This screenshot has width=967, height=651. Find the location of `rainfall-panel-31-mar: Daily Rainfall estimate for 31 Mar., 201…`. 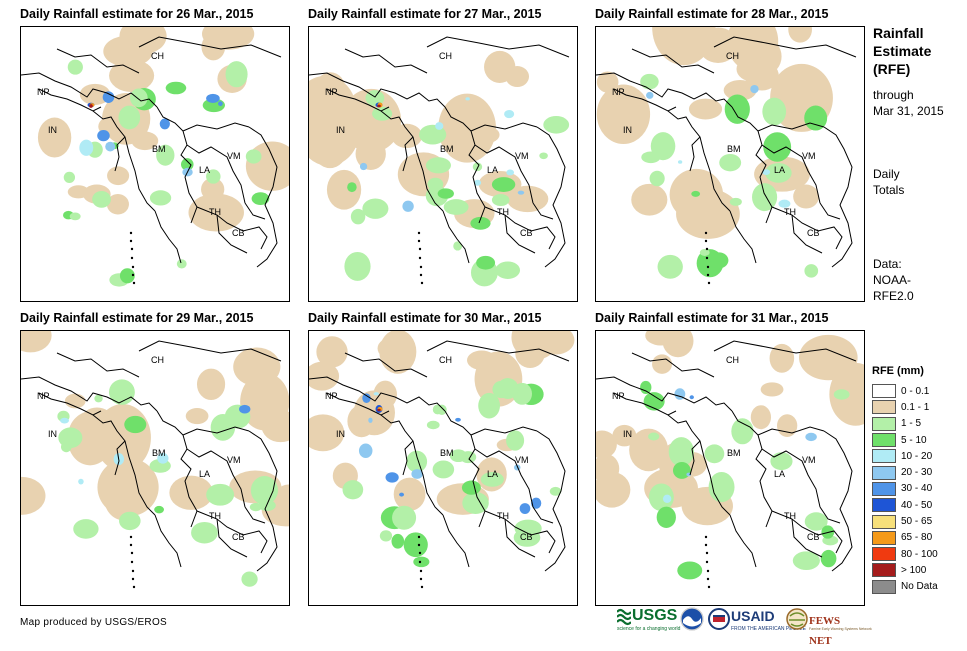

rainfall-panel-31-mar: Daily Rainfall estimate for 31 Mar., 201… is located at coordinates (731, 458).